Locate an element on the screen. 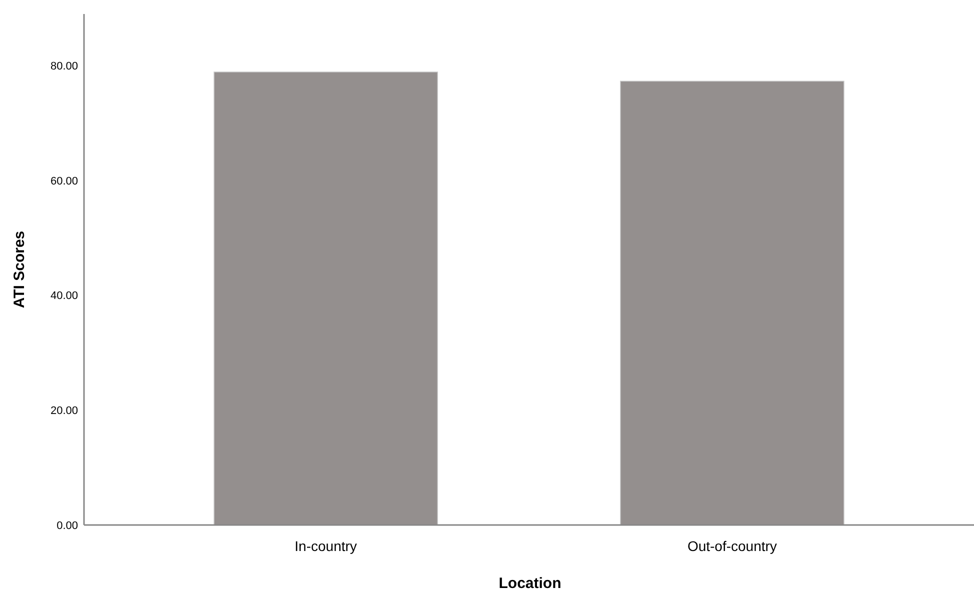  x-tick-label: Out-of-country is located at coordinates (732, 546).